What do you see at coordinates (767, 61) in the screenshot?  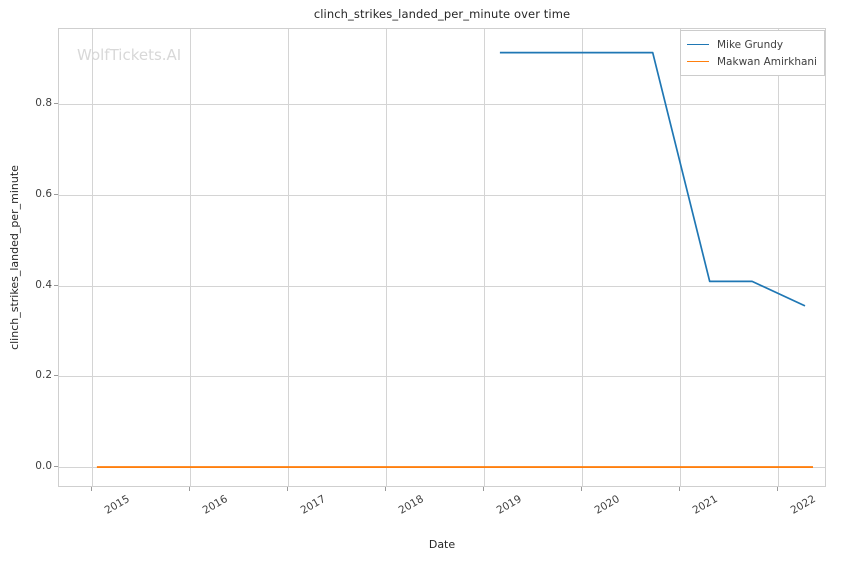 I see `legend-label: Makwan Amirkhani` at bounding box center [767, 61].